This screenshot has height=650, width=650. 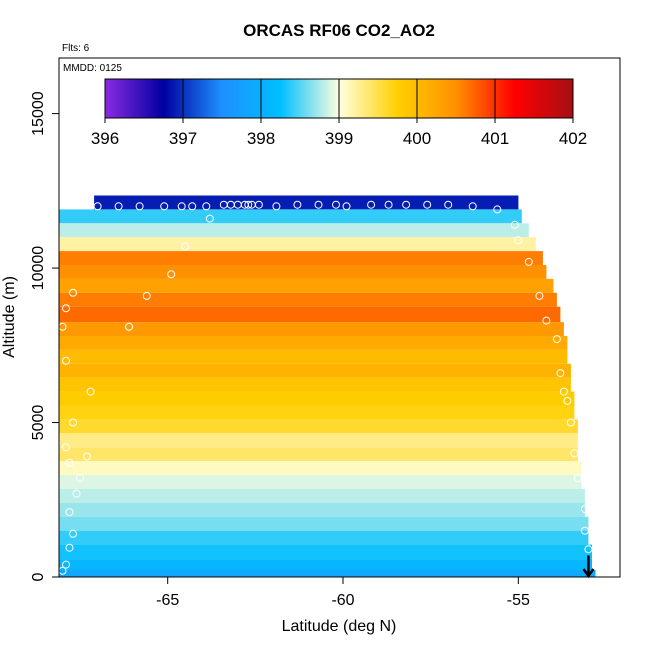 I want to click on colorbar-tick-label: 397, so click(x=183, y=138).